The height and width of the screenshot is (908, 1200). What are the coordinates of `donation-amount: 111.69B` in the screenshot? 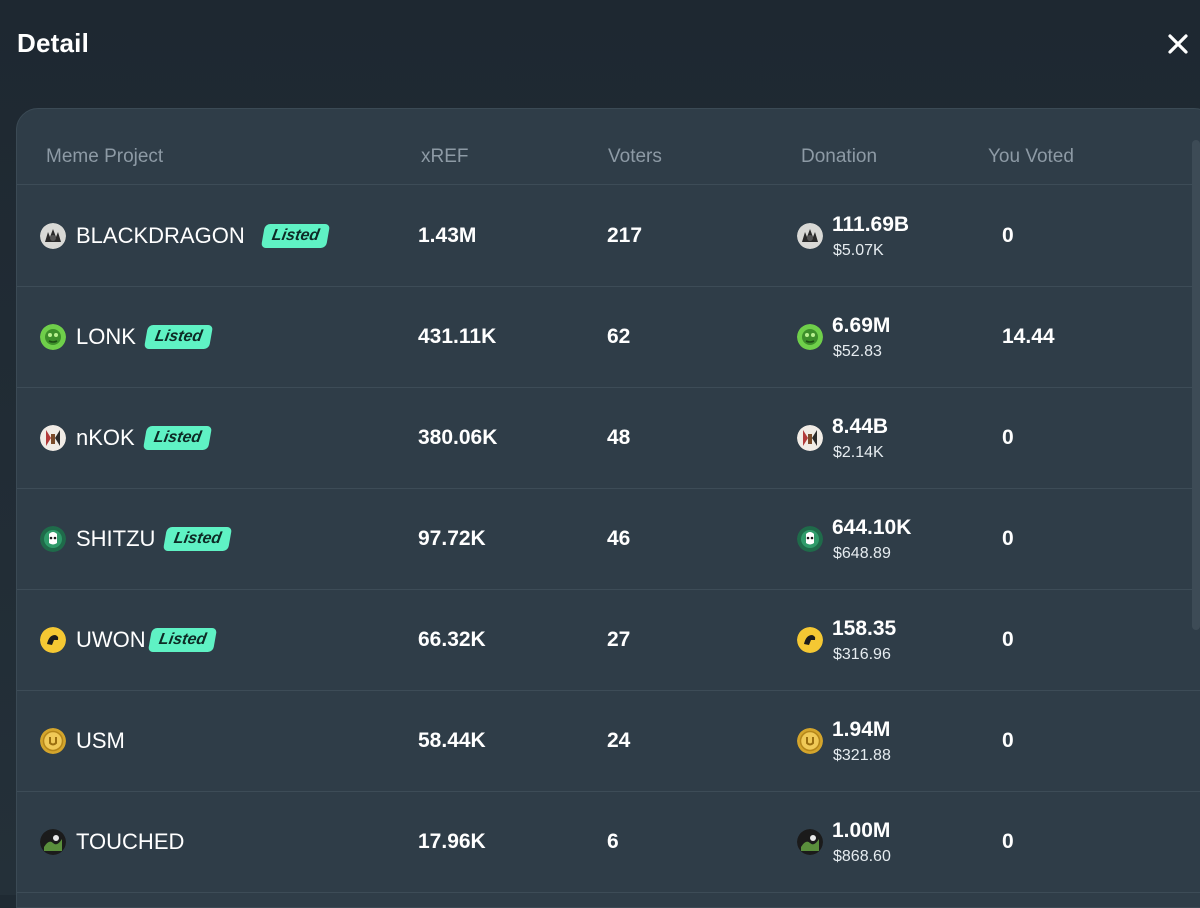 It's located at (871, 224).